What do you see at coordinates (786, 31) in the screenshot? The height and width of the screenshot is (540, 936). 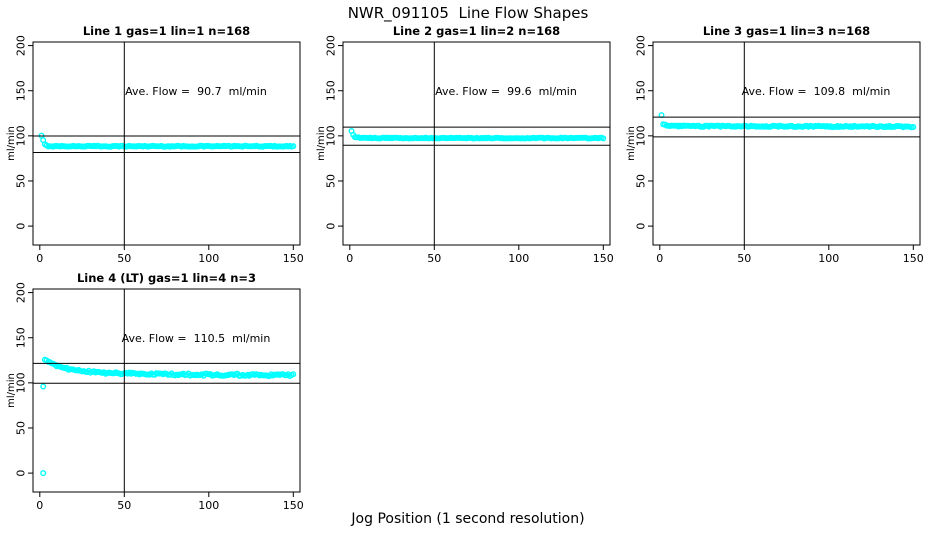 I see `panel-title: Line 3 gas=1 lin=3 n=168` at bounding box center [786, 31].